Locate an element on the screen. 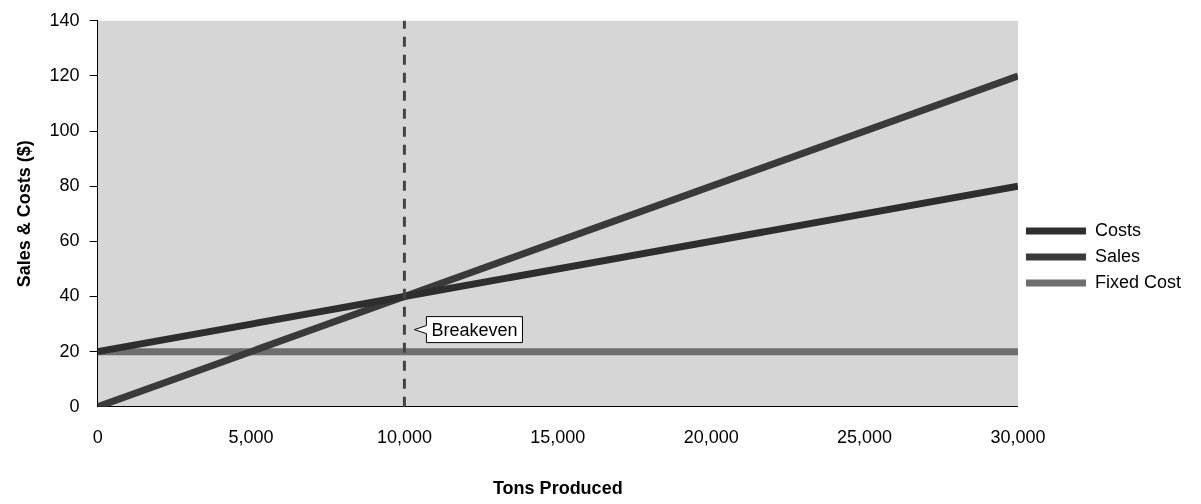  x-tick-label: 5,000 is located at coordinates (251, 436).